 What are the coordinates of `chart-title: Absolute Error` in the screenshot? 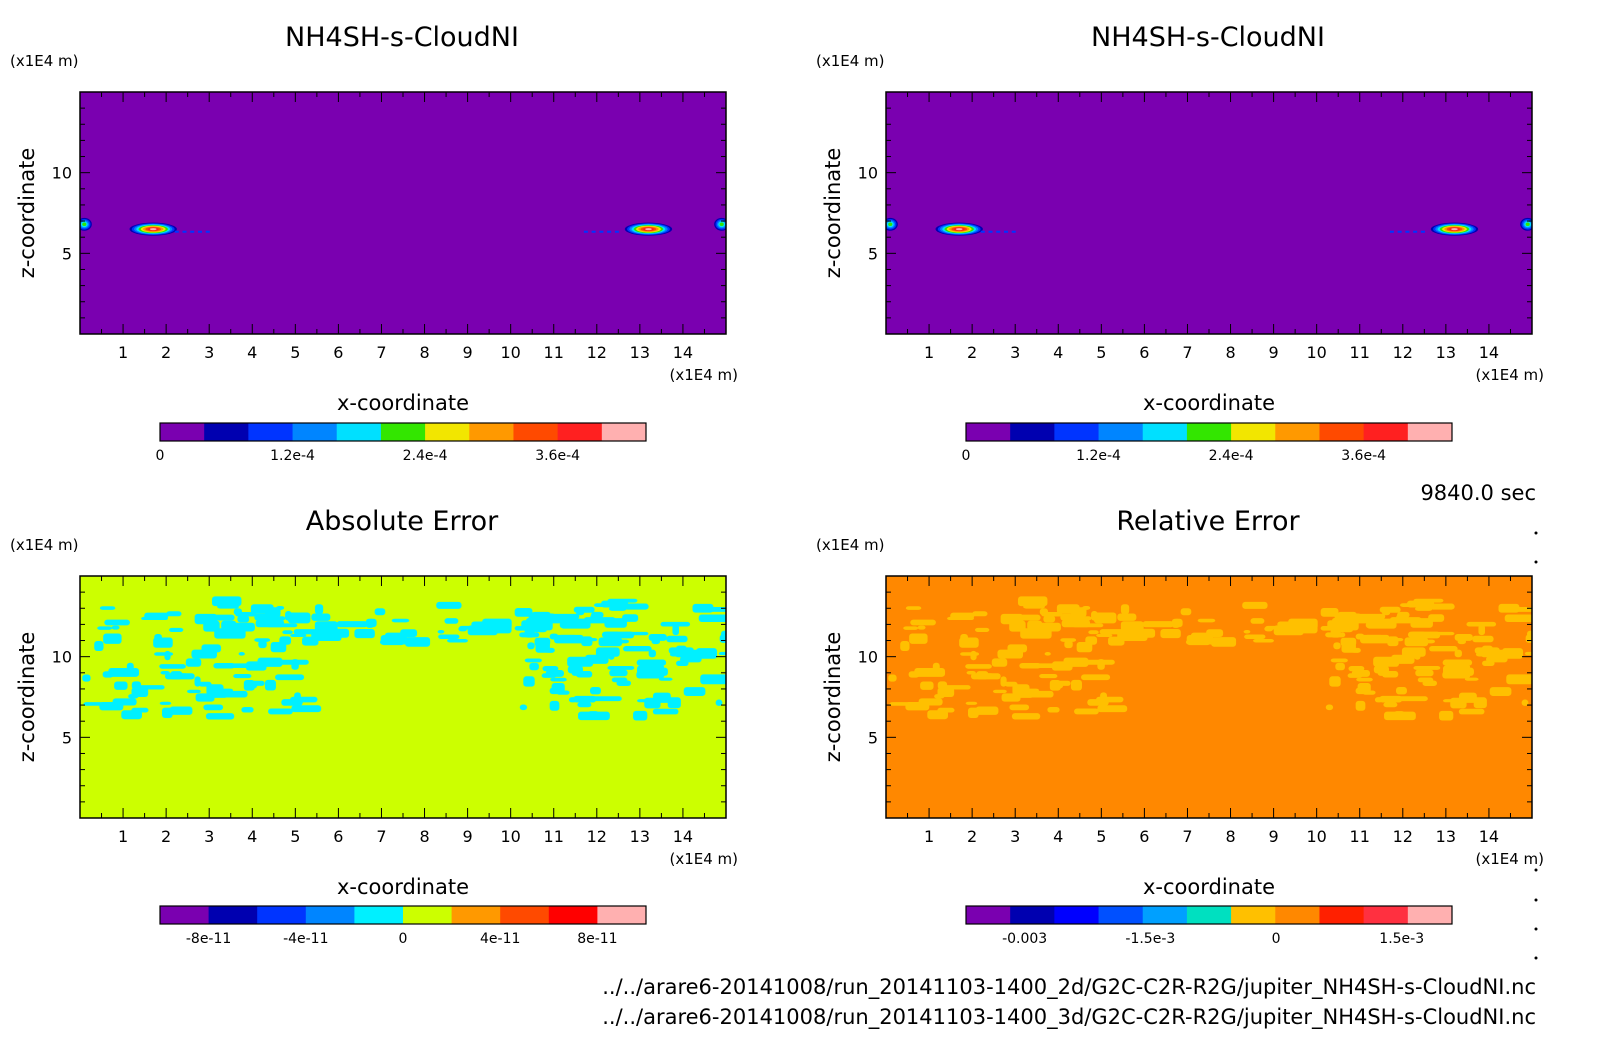 It's located at (402, 521).